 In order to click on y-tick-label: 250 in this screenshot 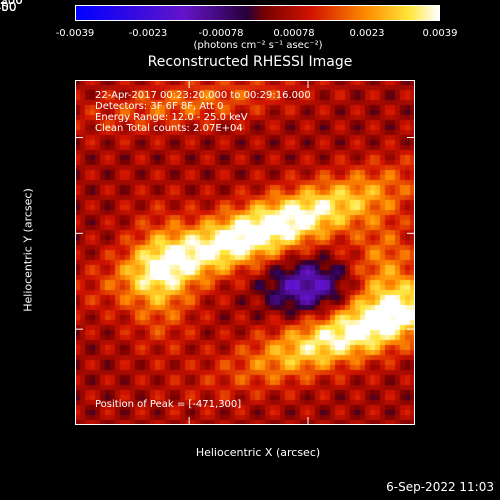, I will do `click(11, 3)`.